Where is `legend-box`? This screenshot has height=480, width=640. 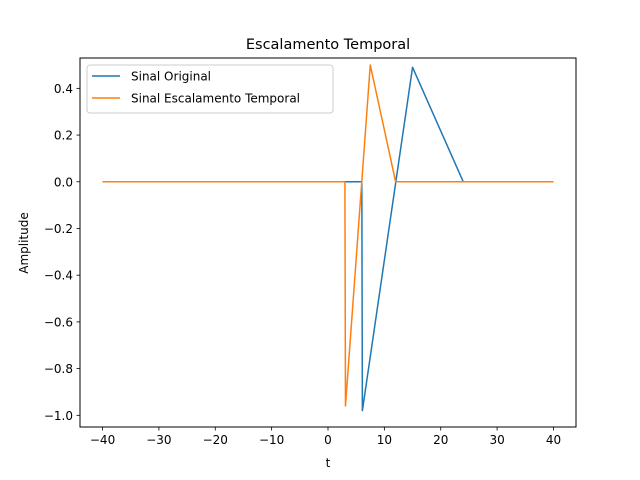 legend-box is located at coordinates (210, 89).